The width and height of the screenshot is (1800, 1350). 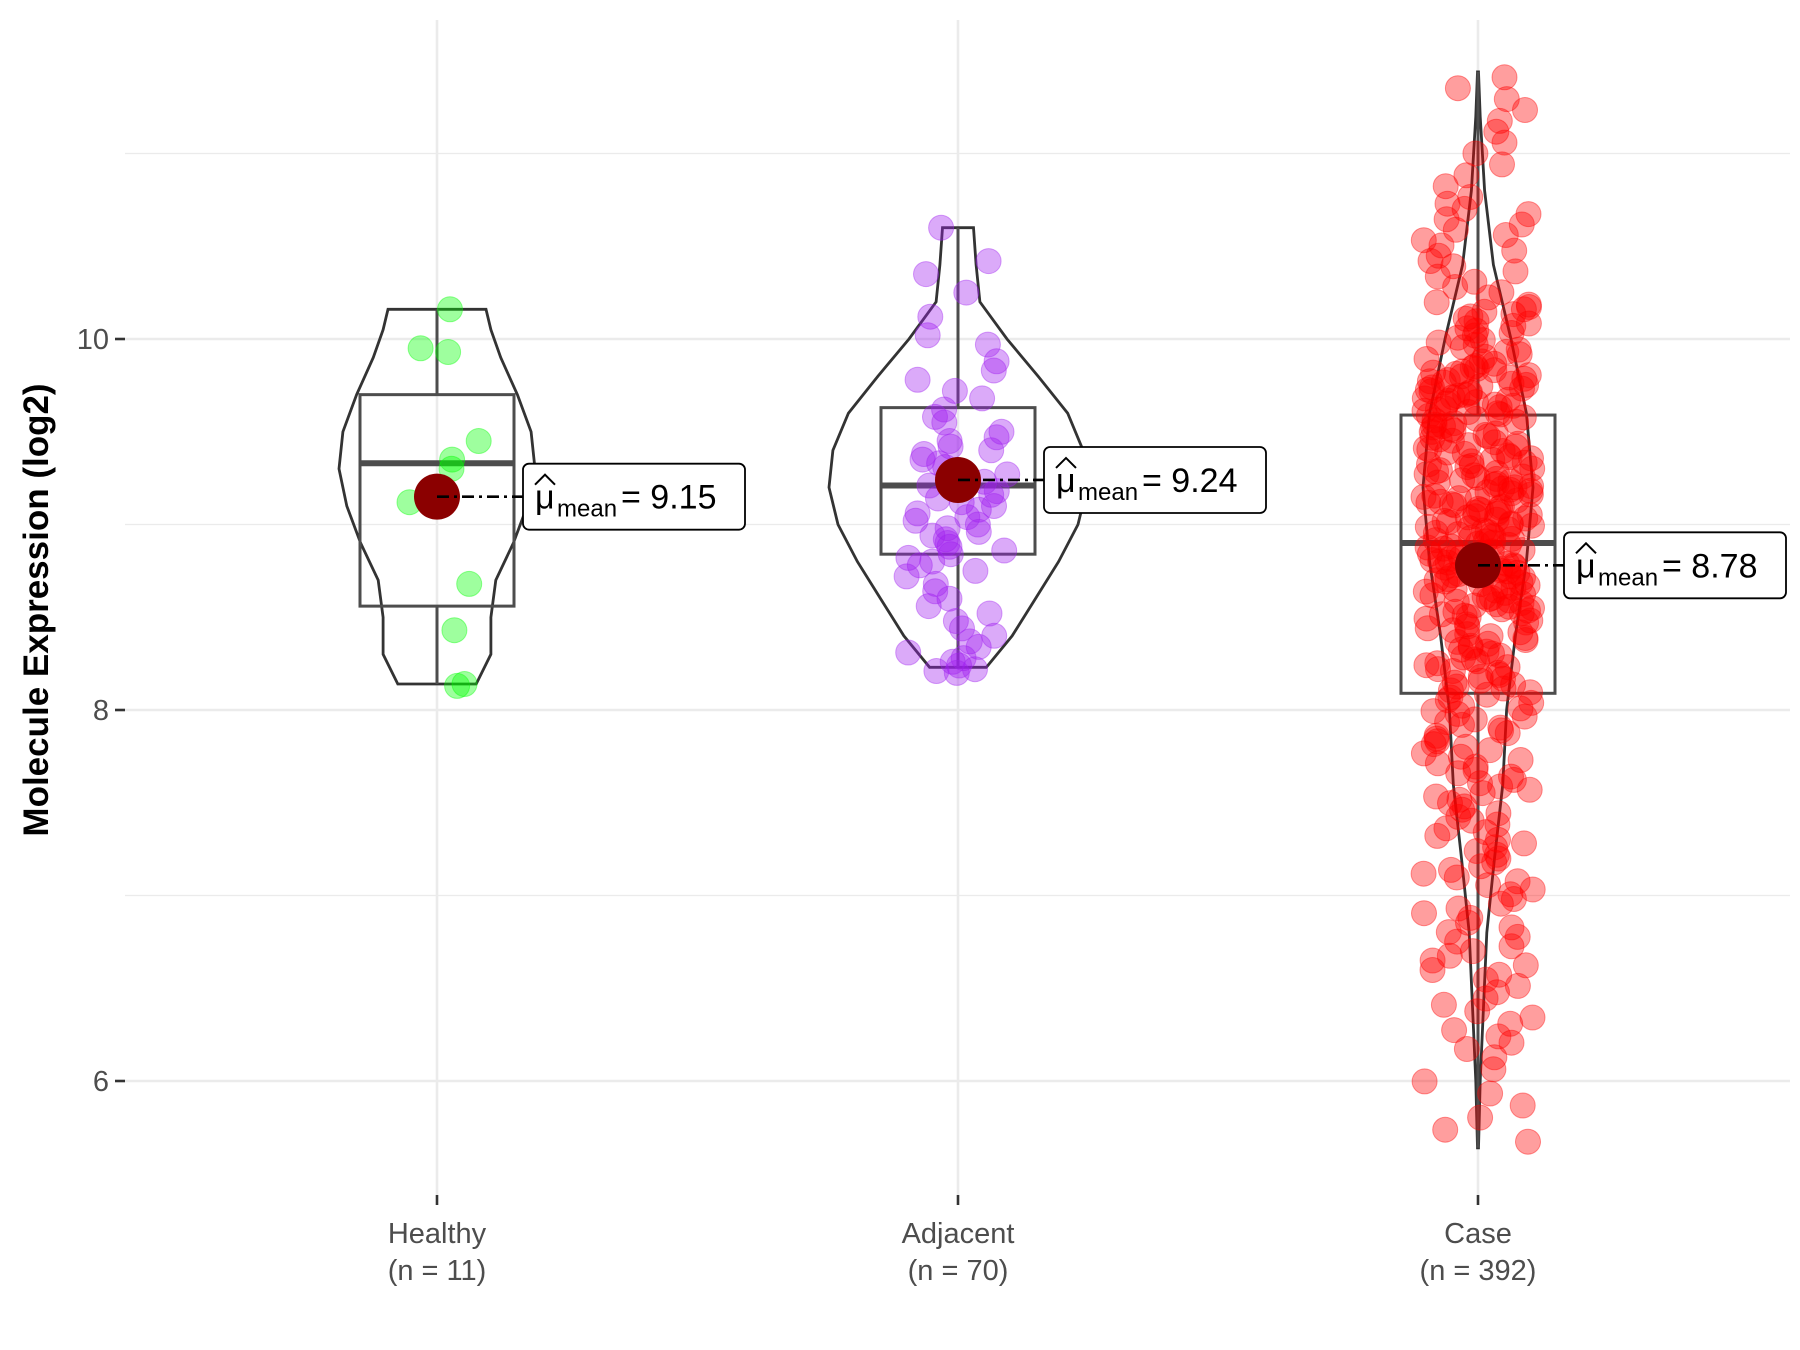 I want to click on x-tick-label: Healthy, so click(x=437, y=1234).